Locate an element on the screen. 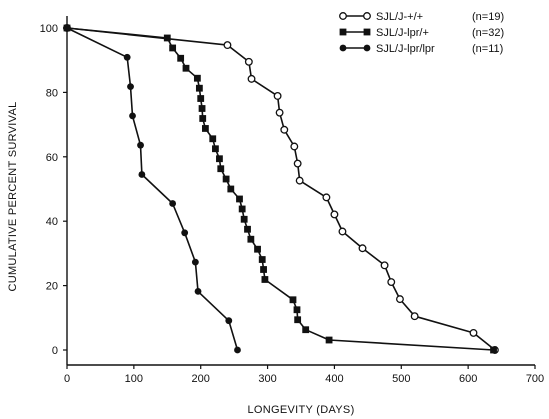  x-tick-label: 700 is located at coordinates (535, 379).